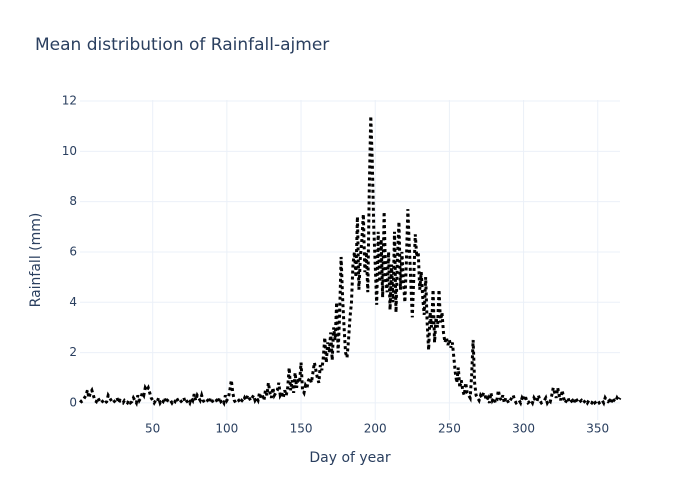 Image resolution: width=700 pixels, height=500 pixels. Describe the element at coordinates (69, 151) in the screenshot. I see `y-tick-label: 10` at that location.